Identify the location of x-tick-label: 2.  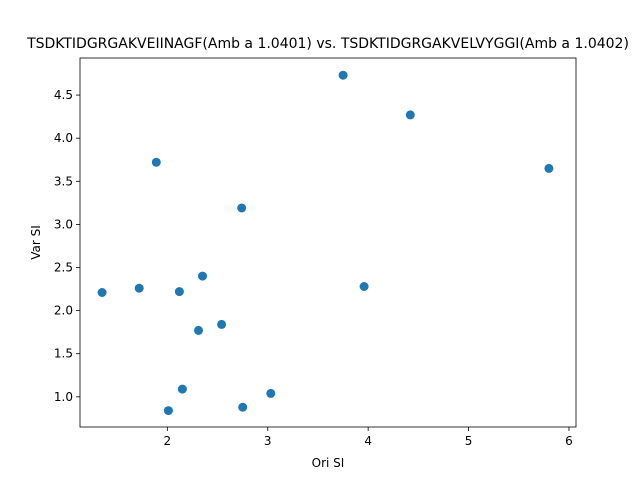
(168, 441).